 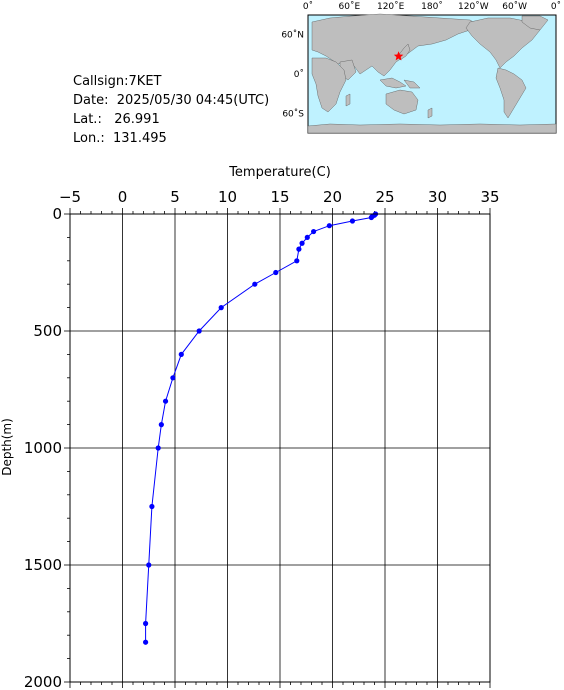 What do you see at coordinates (473, 6) in the screenshot?
I see `map-lon-tick-label: 120˚W` at bounding box center [473, 6].